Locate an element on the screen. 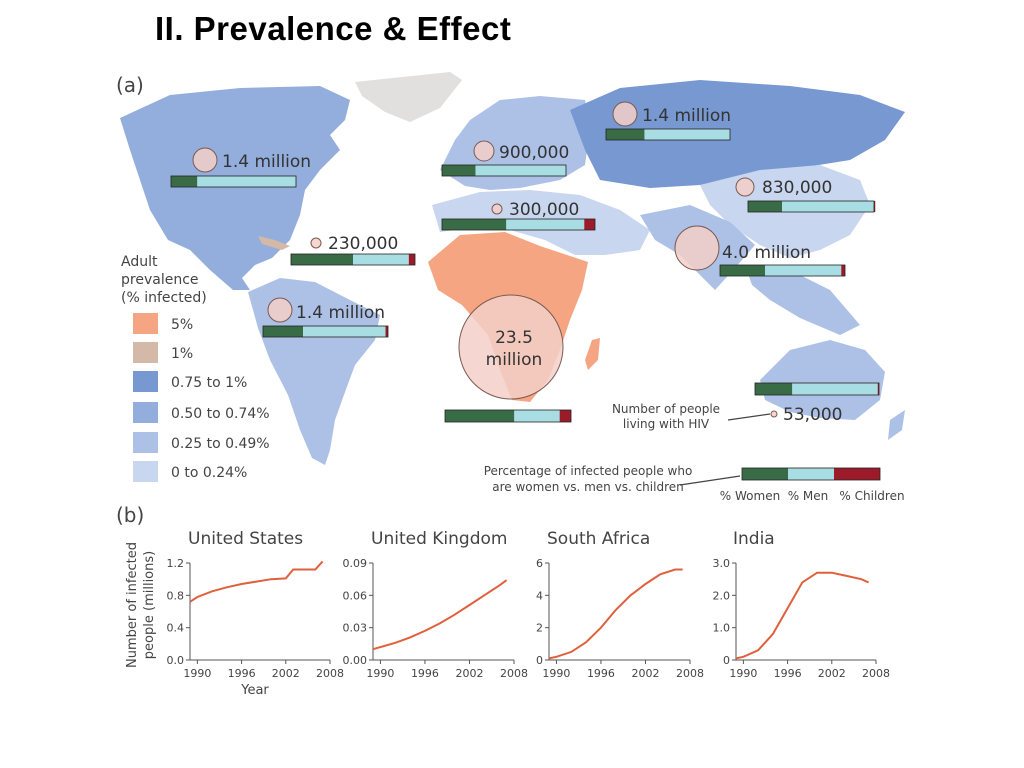 Image resolution: width=1024 pixels, height=768 pixels. chart-title-0: United States is located at coordinates (245, 539).